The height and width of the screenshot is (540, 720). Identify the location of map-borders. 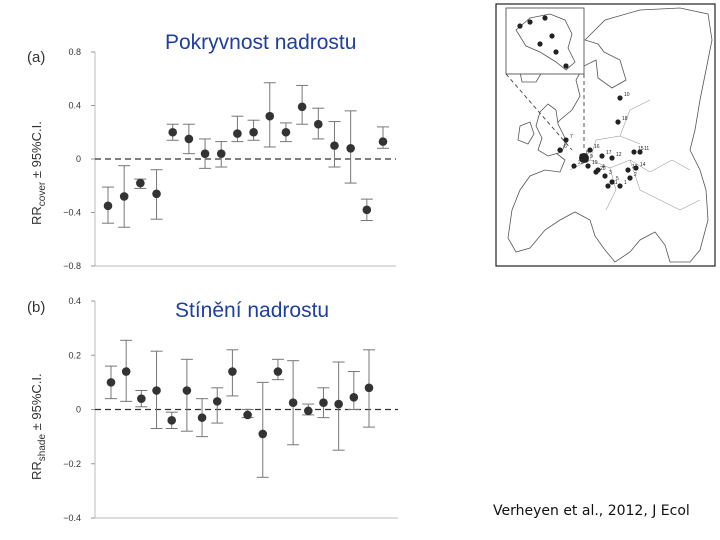
(635, 155).